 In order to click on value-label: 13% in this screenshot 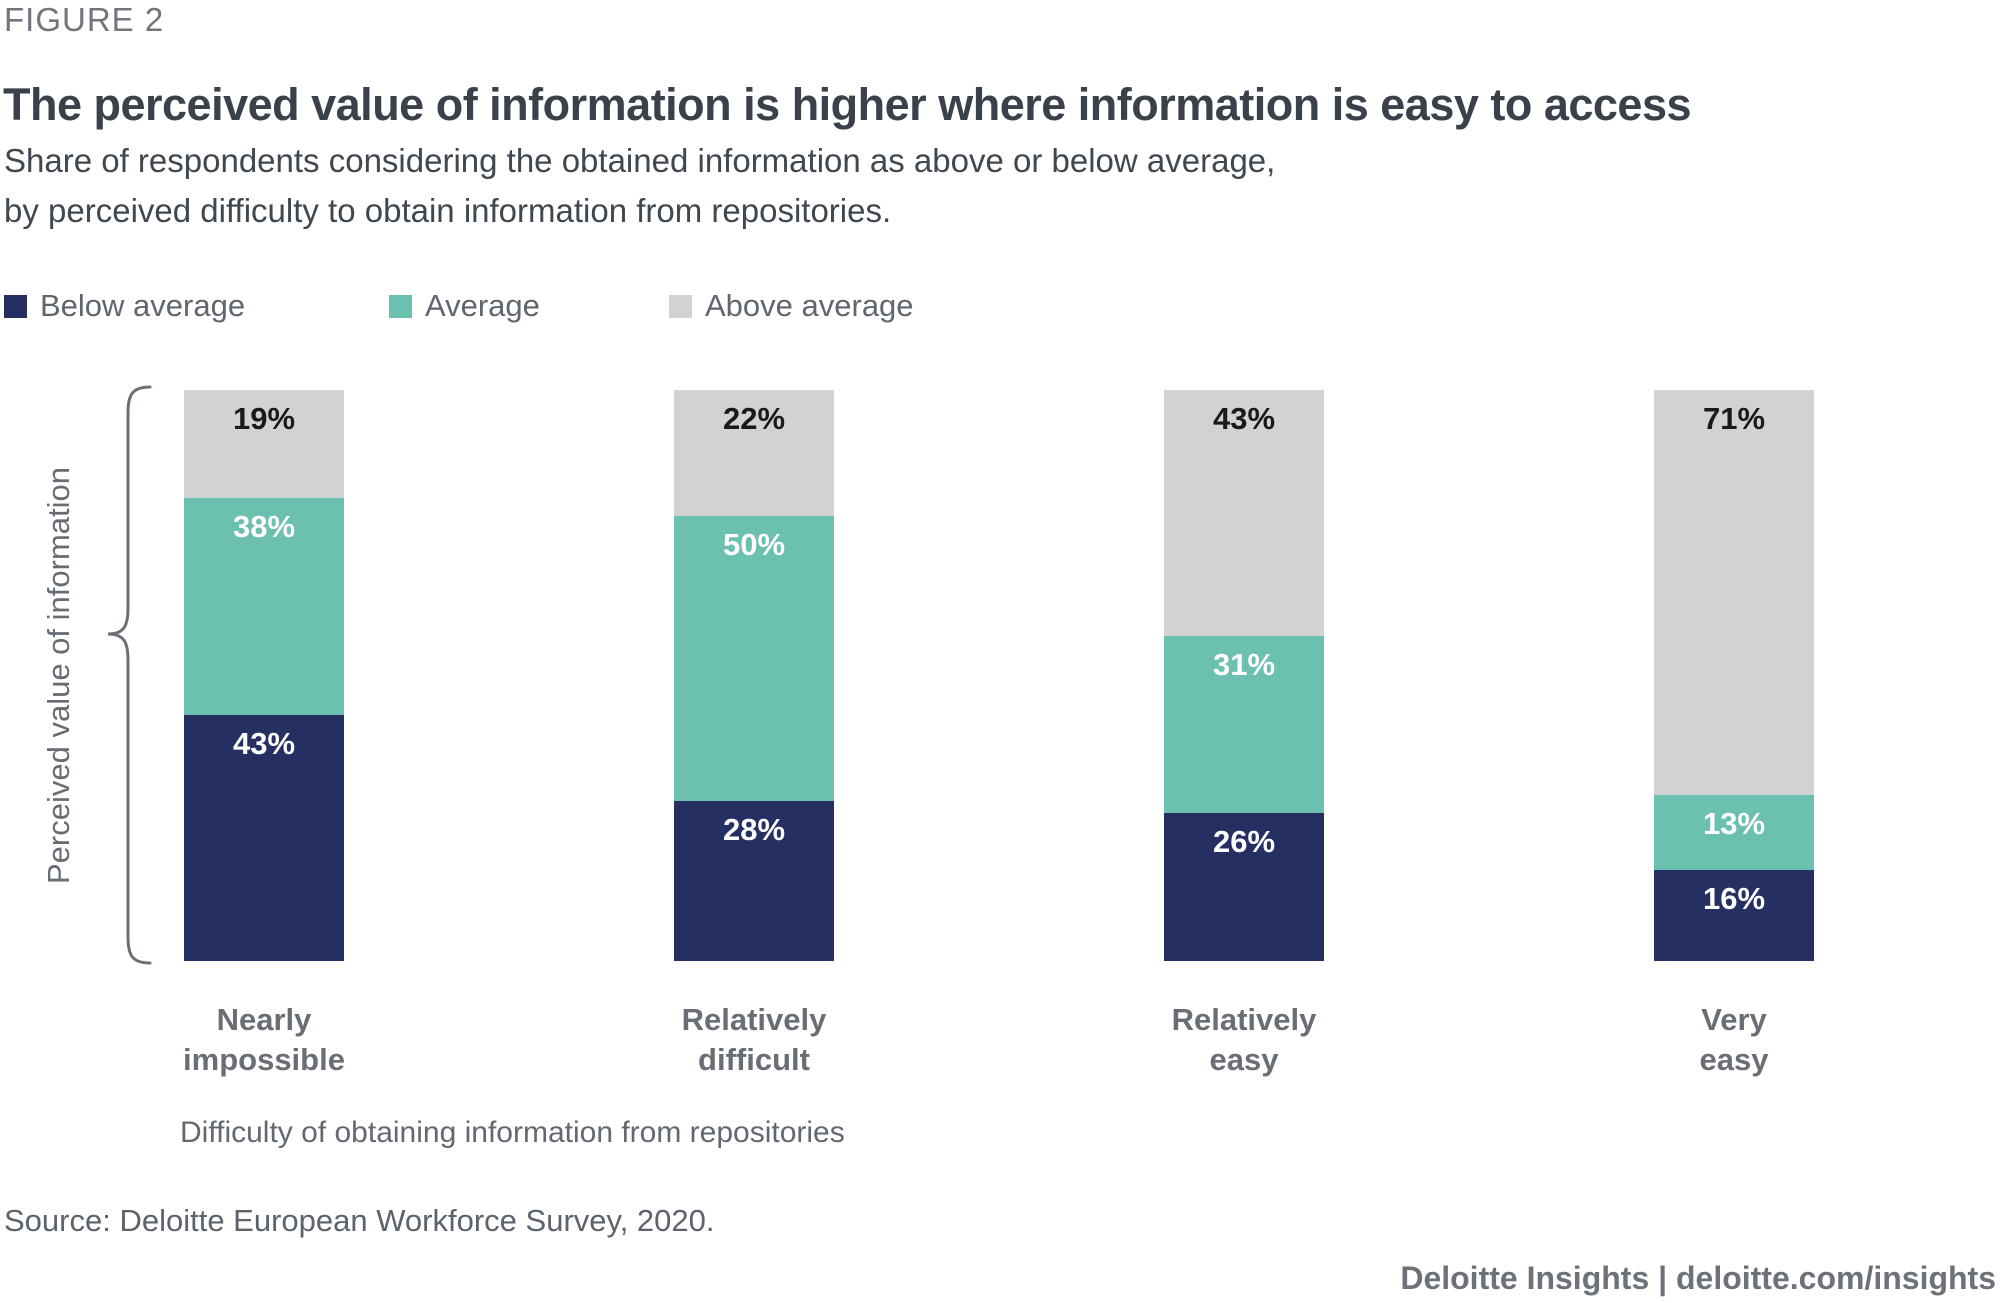, I will do `click(1734, 824)`.